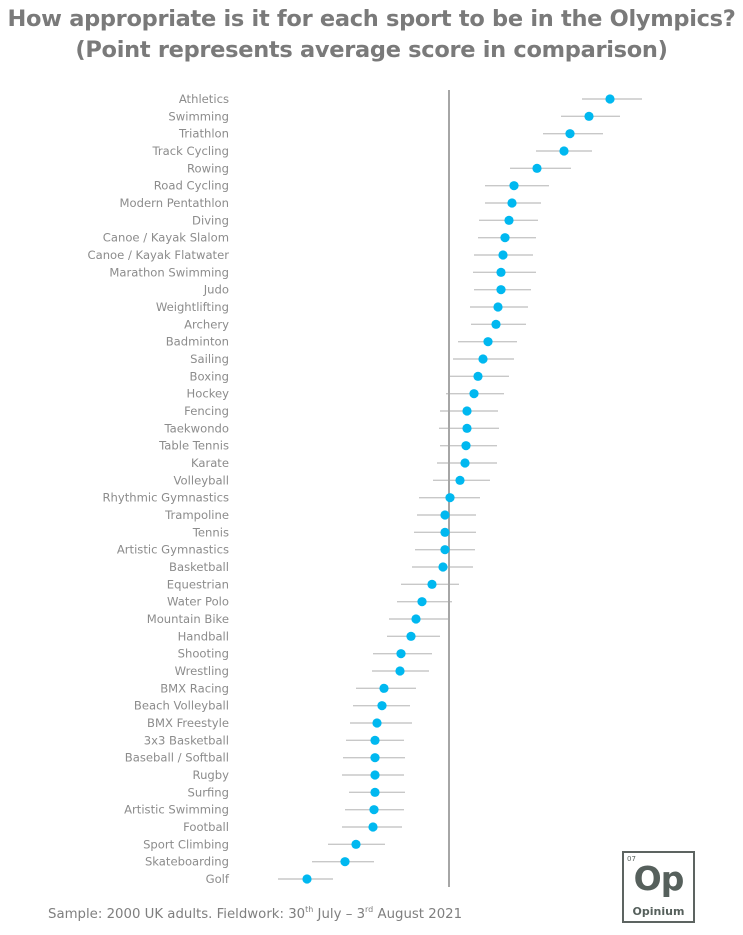 This screenshot has height=935, width=743. What do you see at coordinates (309, 909) in the screenshot?
I see `footer-sup-1: th` at bounding box center [309, 909].